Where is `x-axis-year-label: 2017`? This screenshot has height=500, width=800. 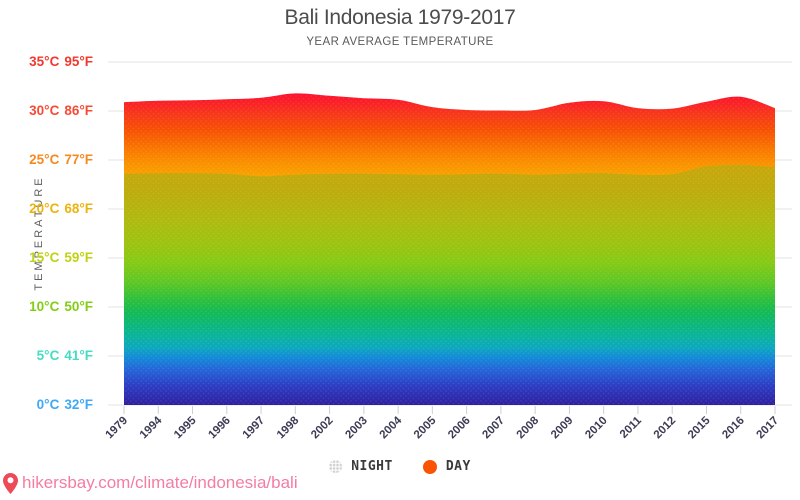 x-axis-year-label: 2017 is located at coordinates (768, 428).